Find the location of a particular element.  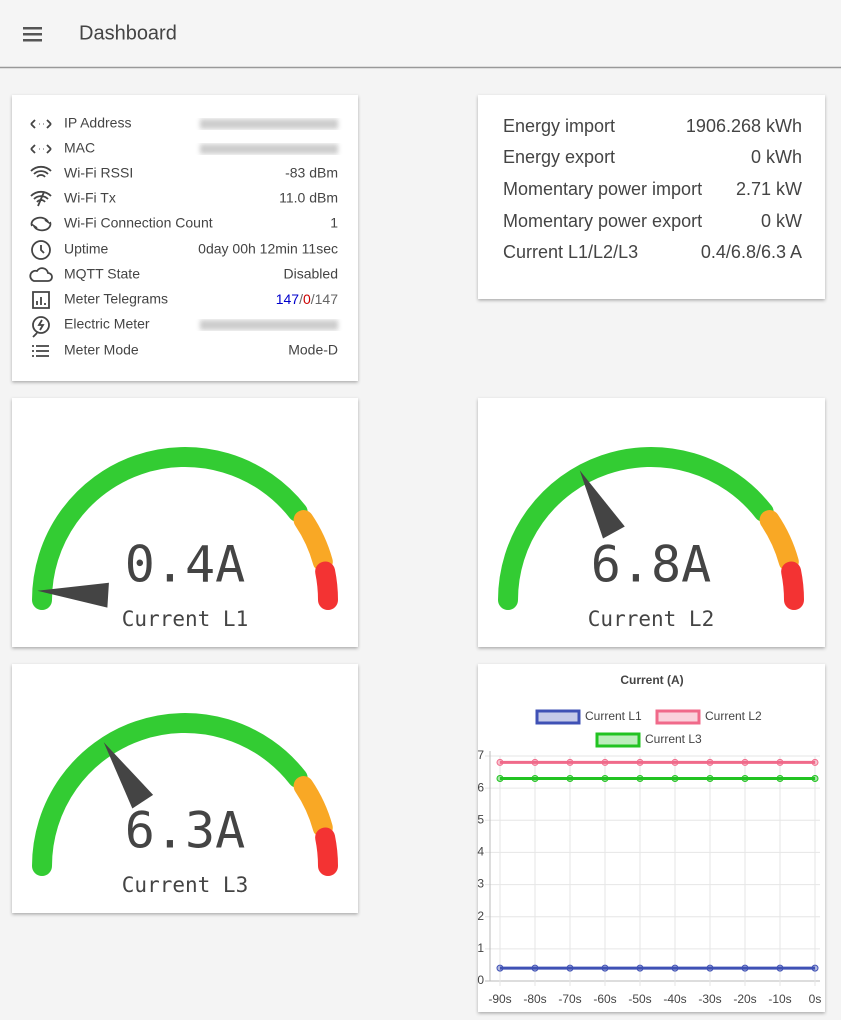

page-title: Dashboard is located at coordinates (128, 33).